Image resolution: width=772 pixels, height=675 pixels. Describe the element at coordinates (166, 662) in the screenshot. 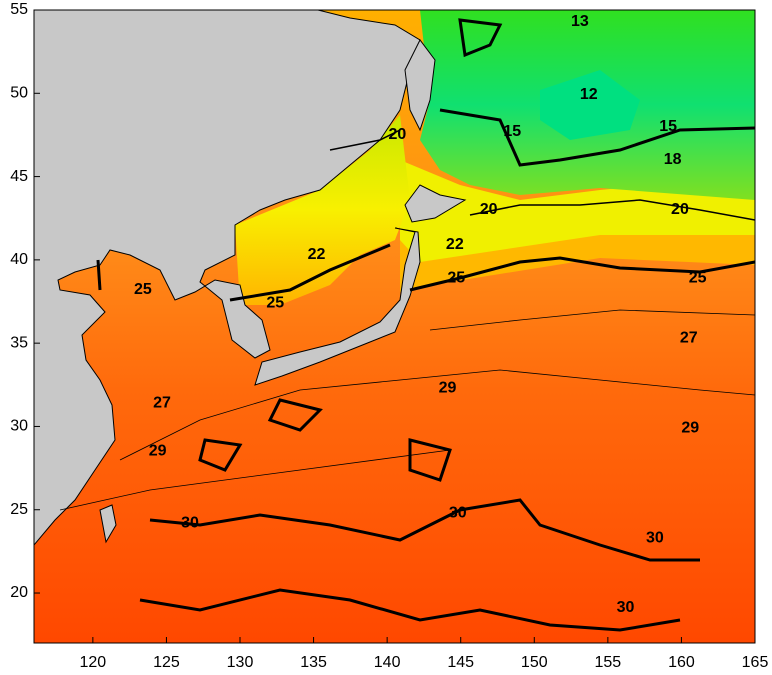

I see `x-tick-label: 125` at that location.